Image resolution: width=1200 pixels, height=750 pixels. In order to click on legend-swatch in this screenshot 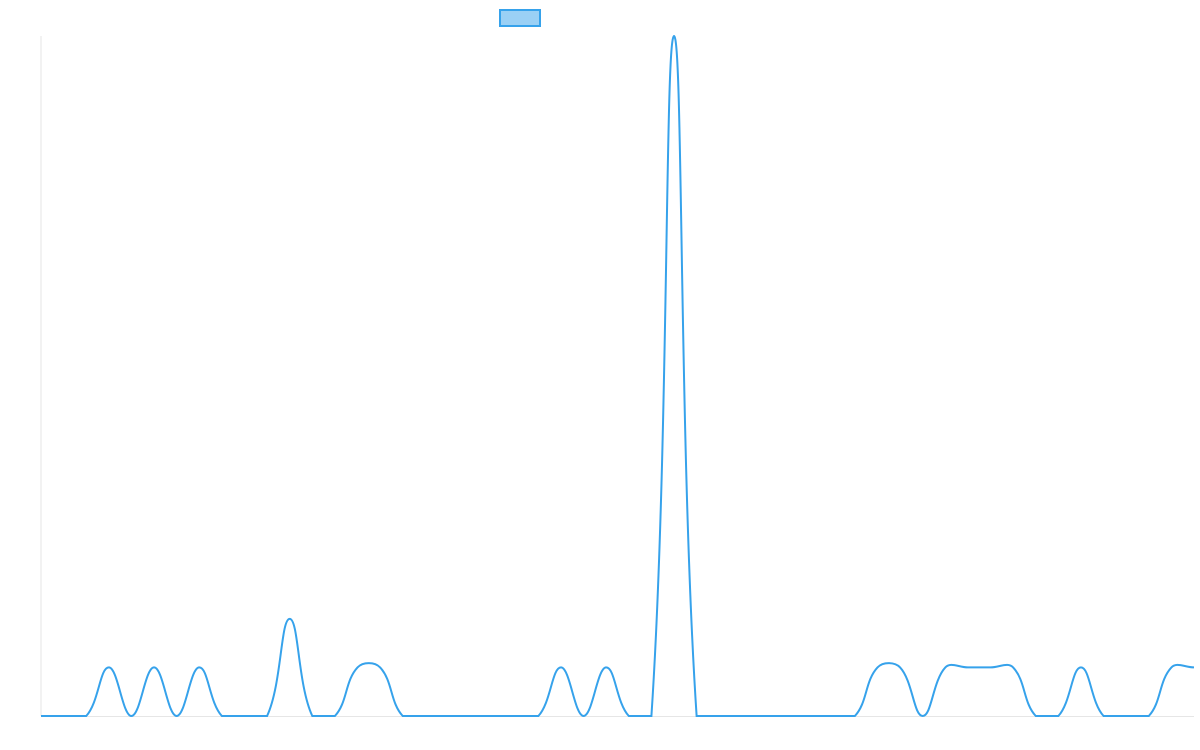, I will do `click(520, 18)`.